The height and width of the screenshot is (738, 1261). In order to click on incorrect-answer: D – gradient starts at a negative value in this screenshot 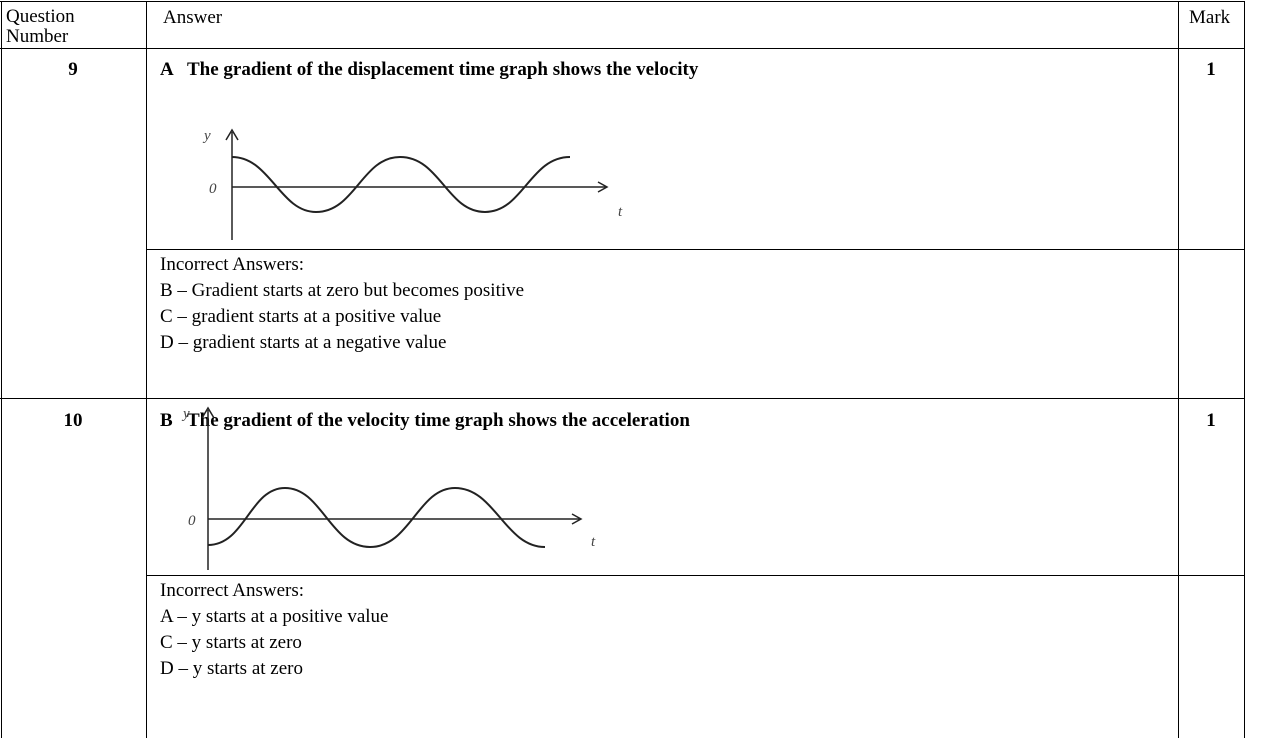, I will do `click(303, 342)`.